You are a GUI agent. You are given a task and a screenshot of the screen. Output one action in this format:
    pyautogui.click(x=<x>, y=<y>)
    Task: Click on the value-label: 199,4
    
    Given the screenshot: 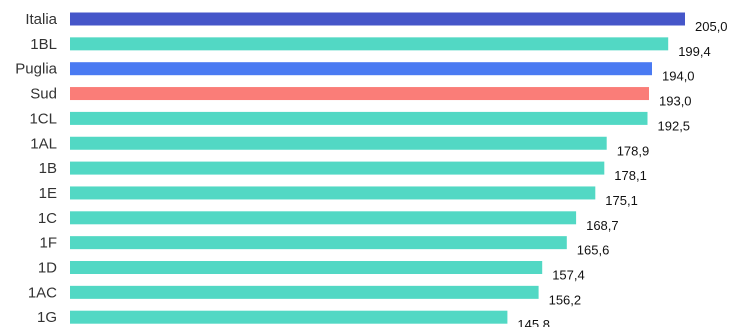 What is the action you would take?
    pyautogui.click(x=694, y=51)
    